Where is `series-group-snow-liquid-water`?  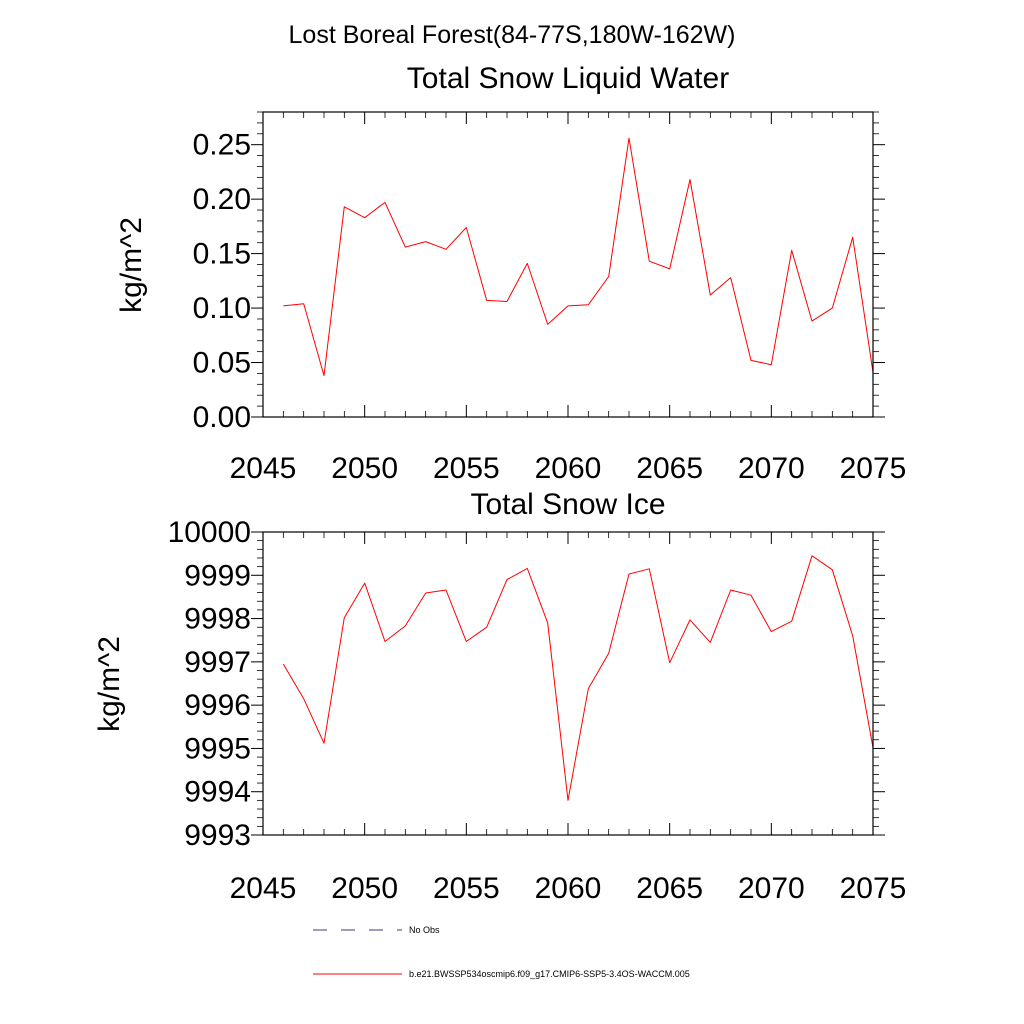 series-group-snow-liquid-water is located at coordinates (578, 257).